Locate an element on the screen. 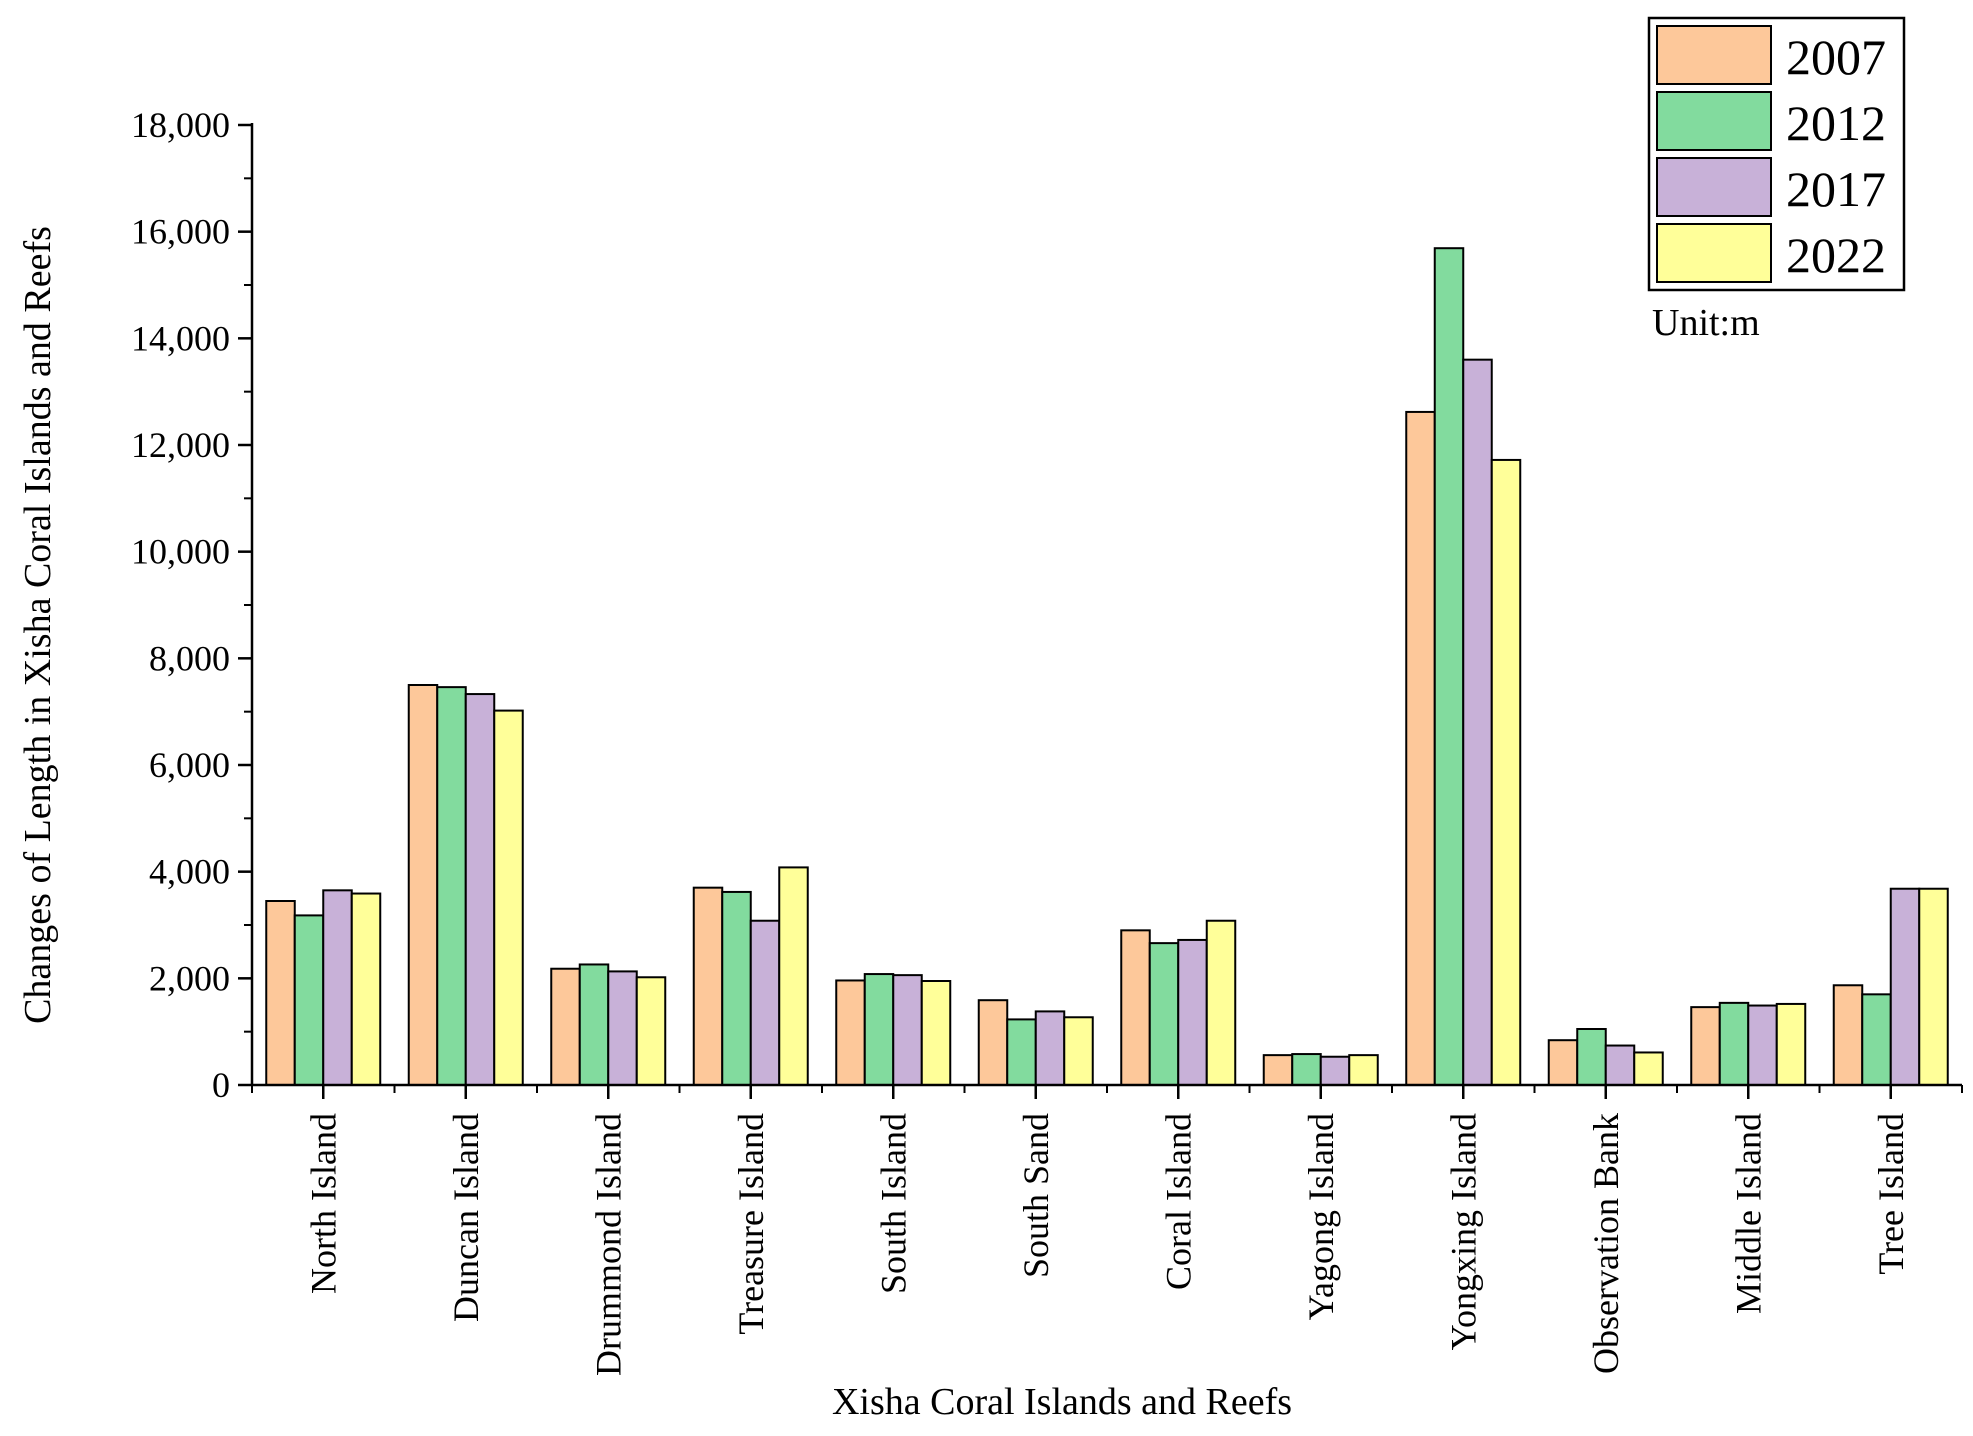  x-tick-label-duncan-island: Duncan Island is located at coordinates (466, 1217).